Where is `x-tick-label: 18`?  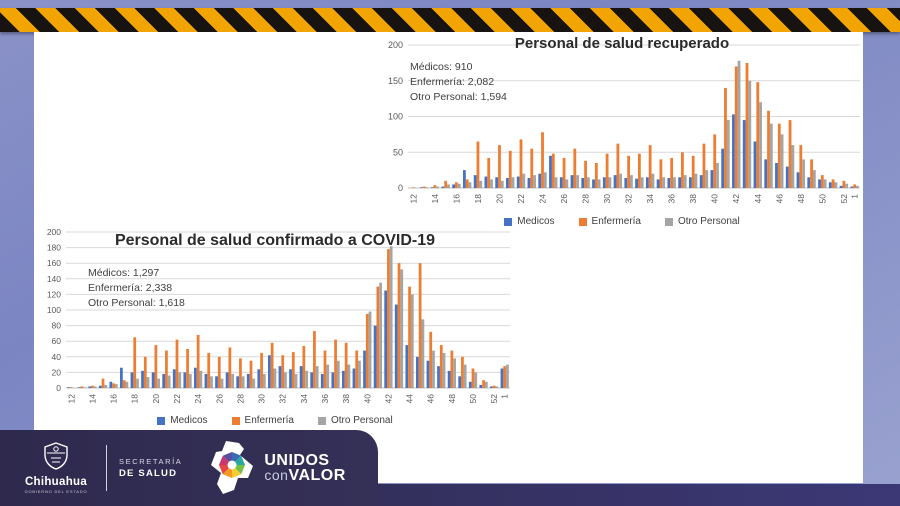
x-tick-label: 18 is located at coordinates (478, 199).